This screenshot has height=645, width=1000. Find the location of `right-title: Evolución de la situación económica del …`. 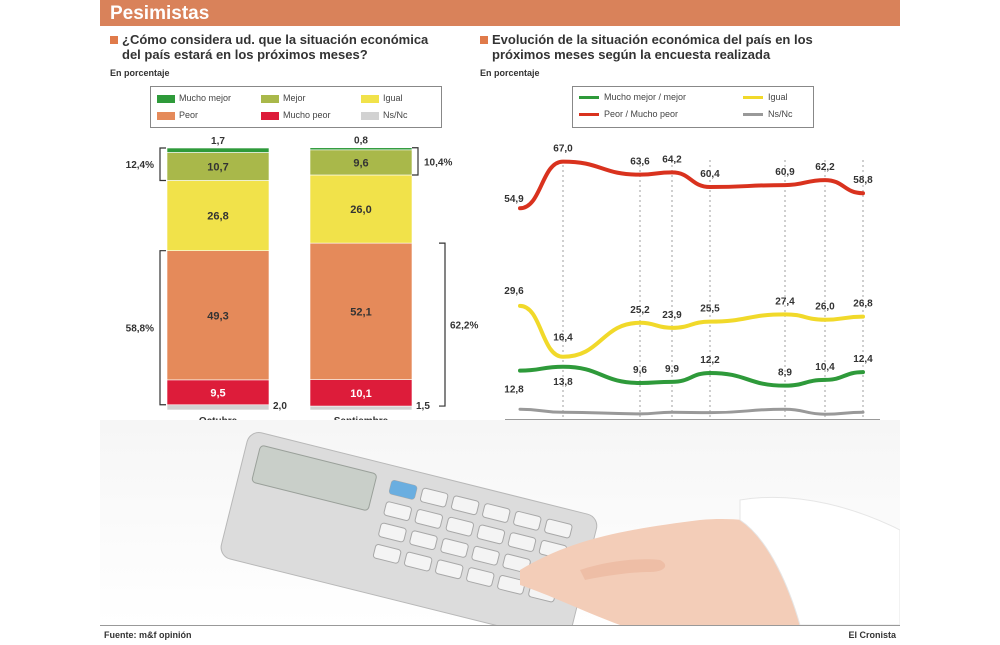

right-title: Evolución de la situación económica del … is located at coordinates (646, 47).